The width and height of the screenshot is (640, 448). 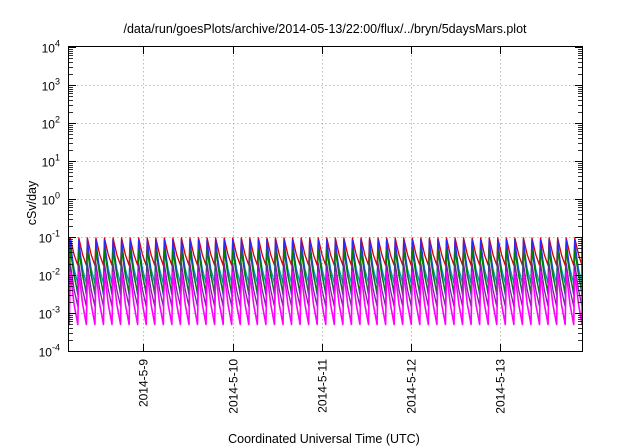 I want to click on y-tick-label: 10⁻², so click(x=49, y=275).